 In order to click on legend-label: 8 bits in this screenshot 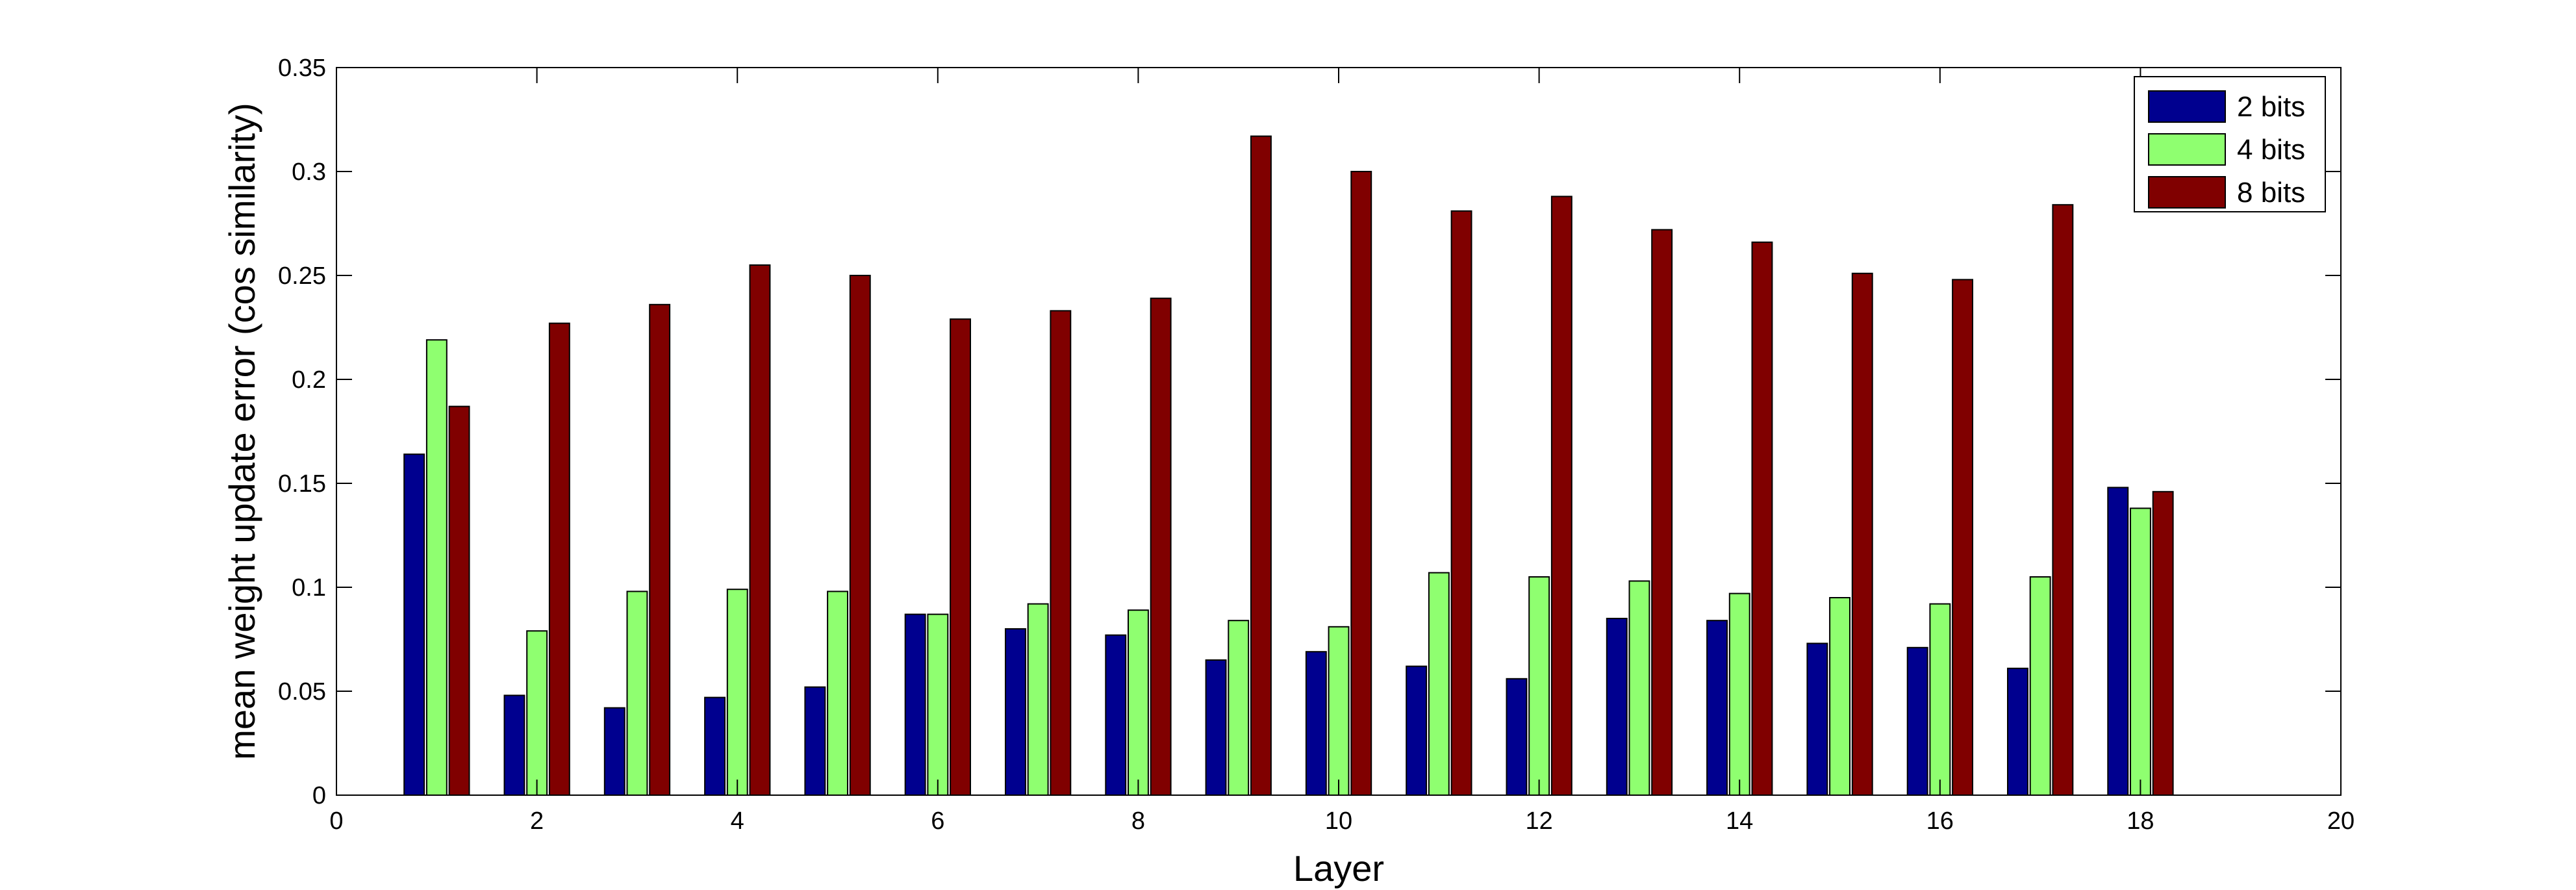, I will do `click(2271, 193)`.